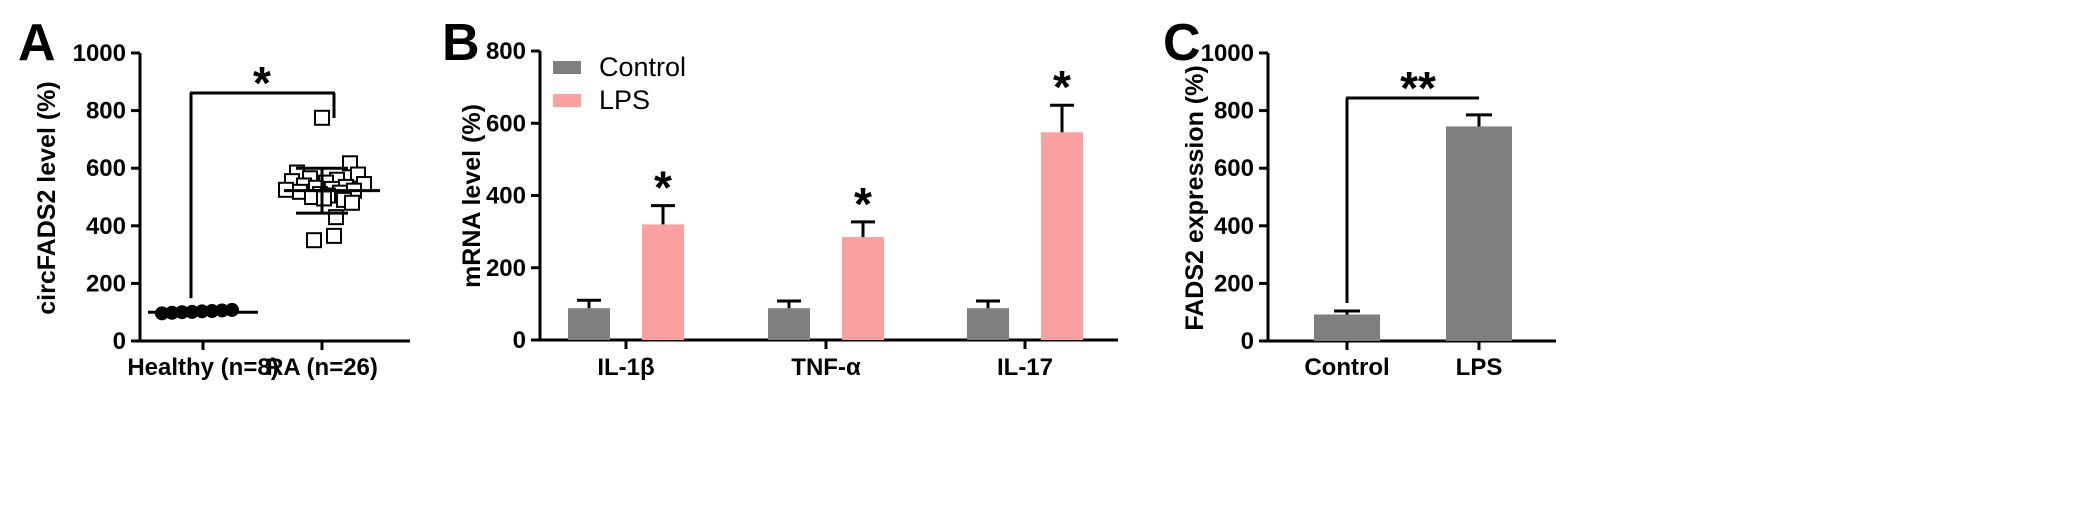 Image resolution: width=2079 pixels, height=509 pixels. Describe the element at coordinates (624, 100) in the screenshot. I see `panel-b-legend-label-lps: LPS` at that location.